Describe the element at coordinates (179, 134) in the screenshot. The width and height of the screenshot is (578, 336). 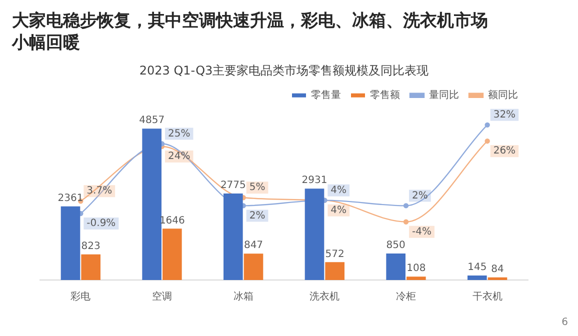
I see `data-label: 25%` at that location.